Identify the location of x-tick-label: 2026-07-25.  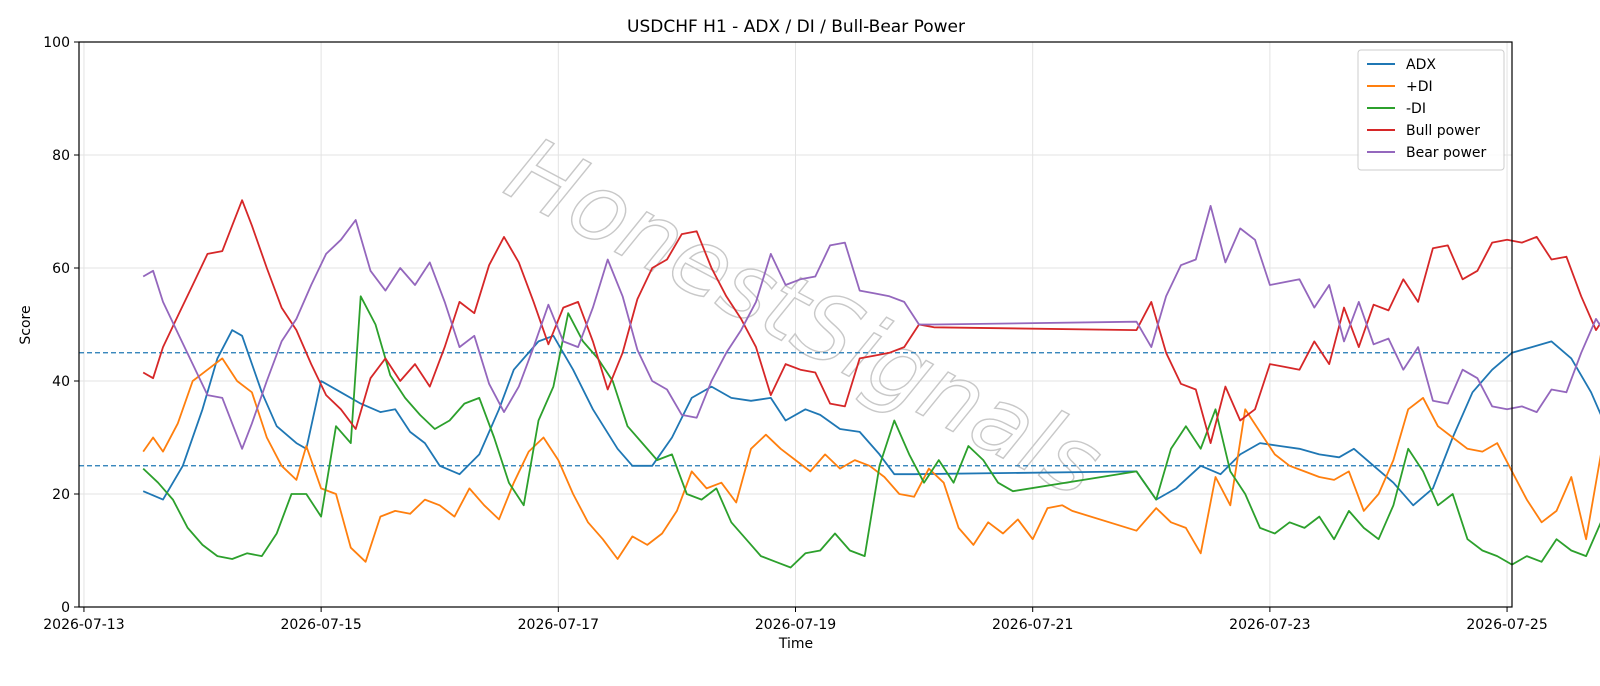
(1506, 625).